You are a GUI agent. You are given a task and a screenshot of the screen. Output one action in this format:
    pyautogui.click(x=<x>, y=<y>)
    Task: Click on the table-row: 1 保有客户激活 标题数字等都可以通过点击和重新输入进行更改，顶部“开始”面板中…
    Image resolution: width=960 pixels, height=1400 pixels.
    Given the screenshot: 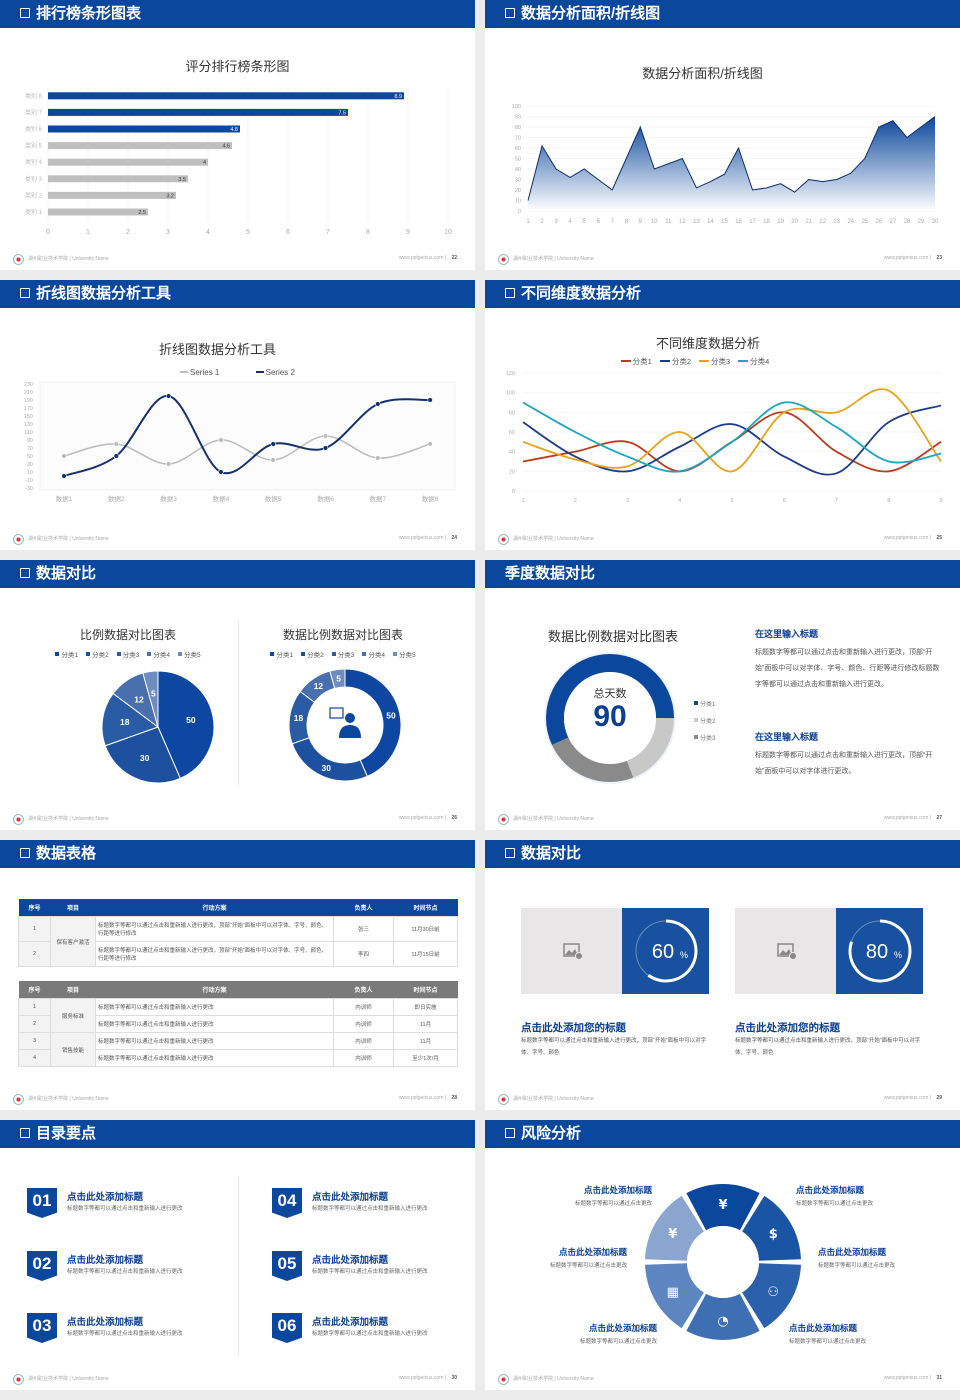 What is the action you would take?
    pyautogui.click(x=238, y=941)
    